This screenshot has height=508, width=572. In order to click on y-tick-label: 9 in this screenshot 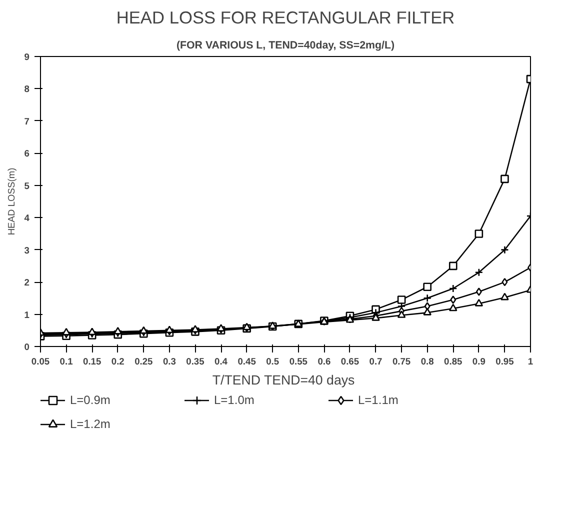, I will do `click(27, 57)`.